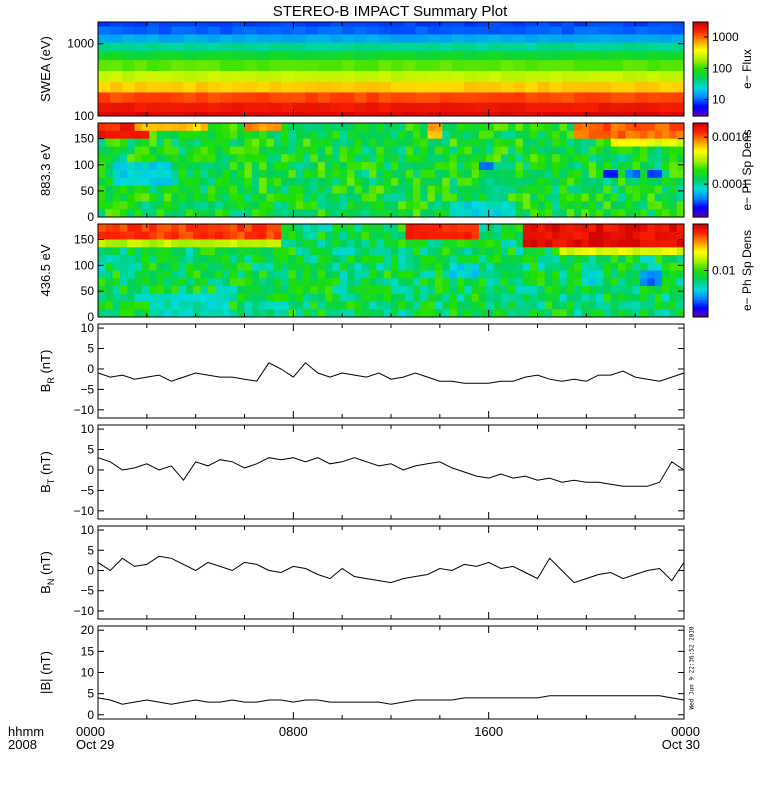  Describe the element at coordinates (747, 69) in the screenshot. I see `colorbar-label: e− Flux` at that location.